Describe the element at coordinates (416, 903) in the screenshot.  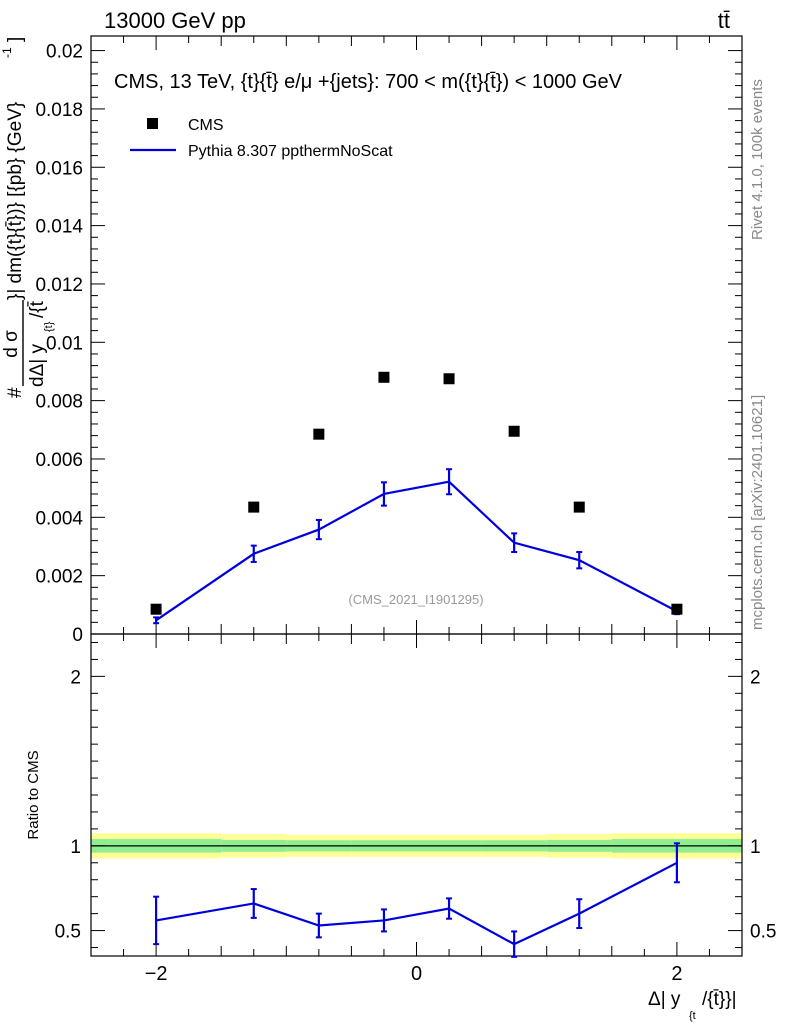
I see `ratio-mc-line` at that location.